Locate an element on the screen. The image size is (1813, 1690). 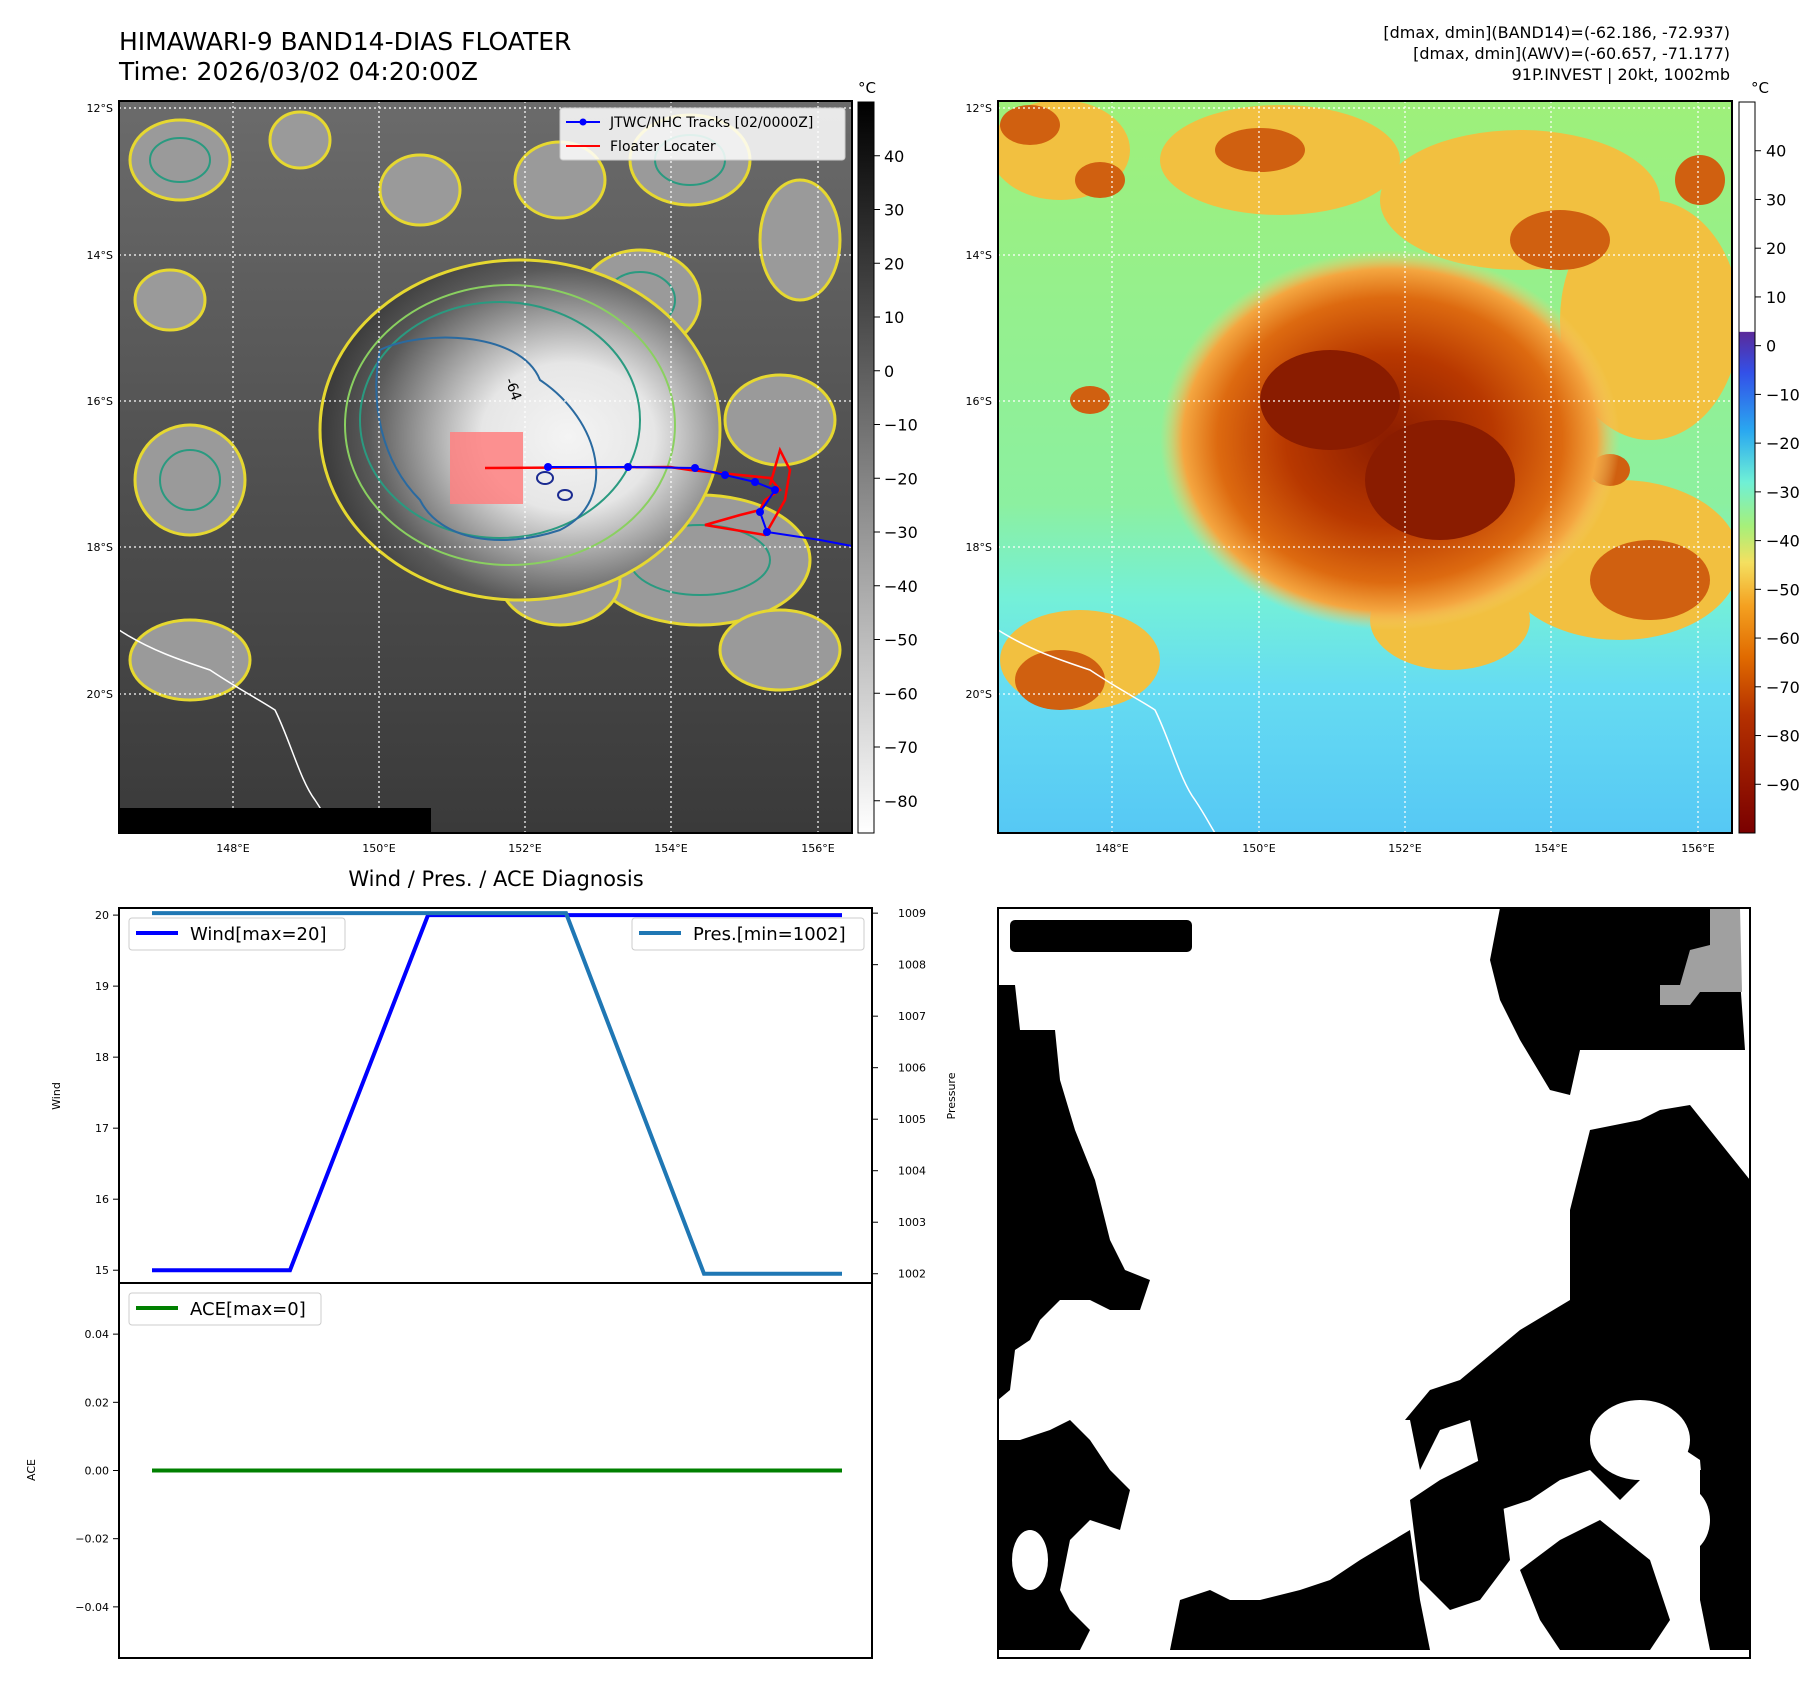
wmg-holes is located at coordinates (1361, 1495).